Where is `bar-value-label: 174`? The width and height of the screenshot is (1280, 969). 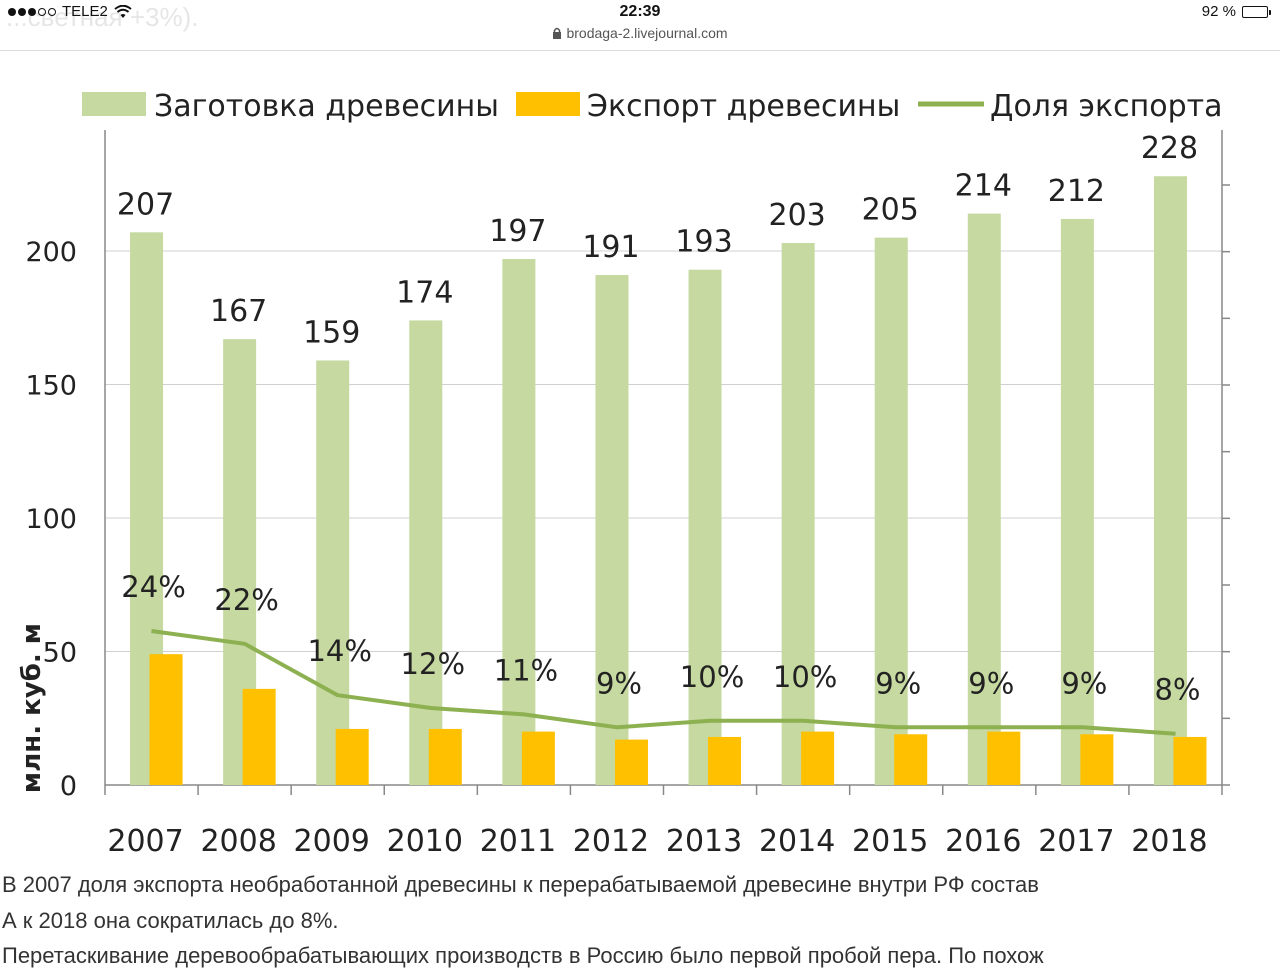 bar-value-label: 174 is located at coordinates (424, 292).